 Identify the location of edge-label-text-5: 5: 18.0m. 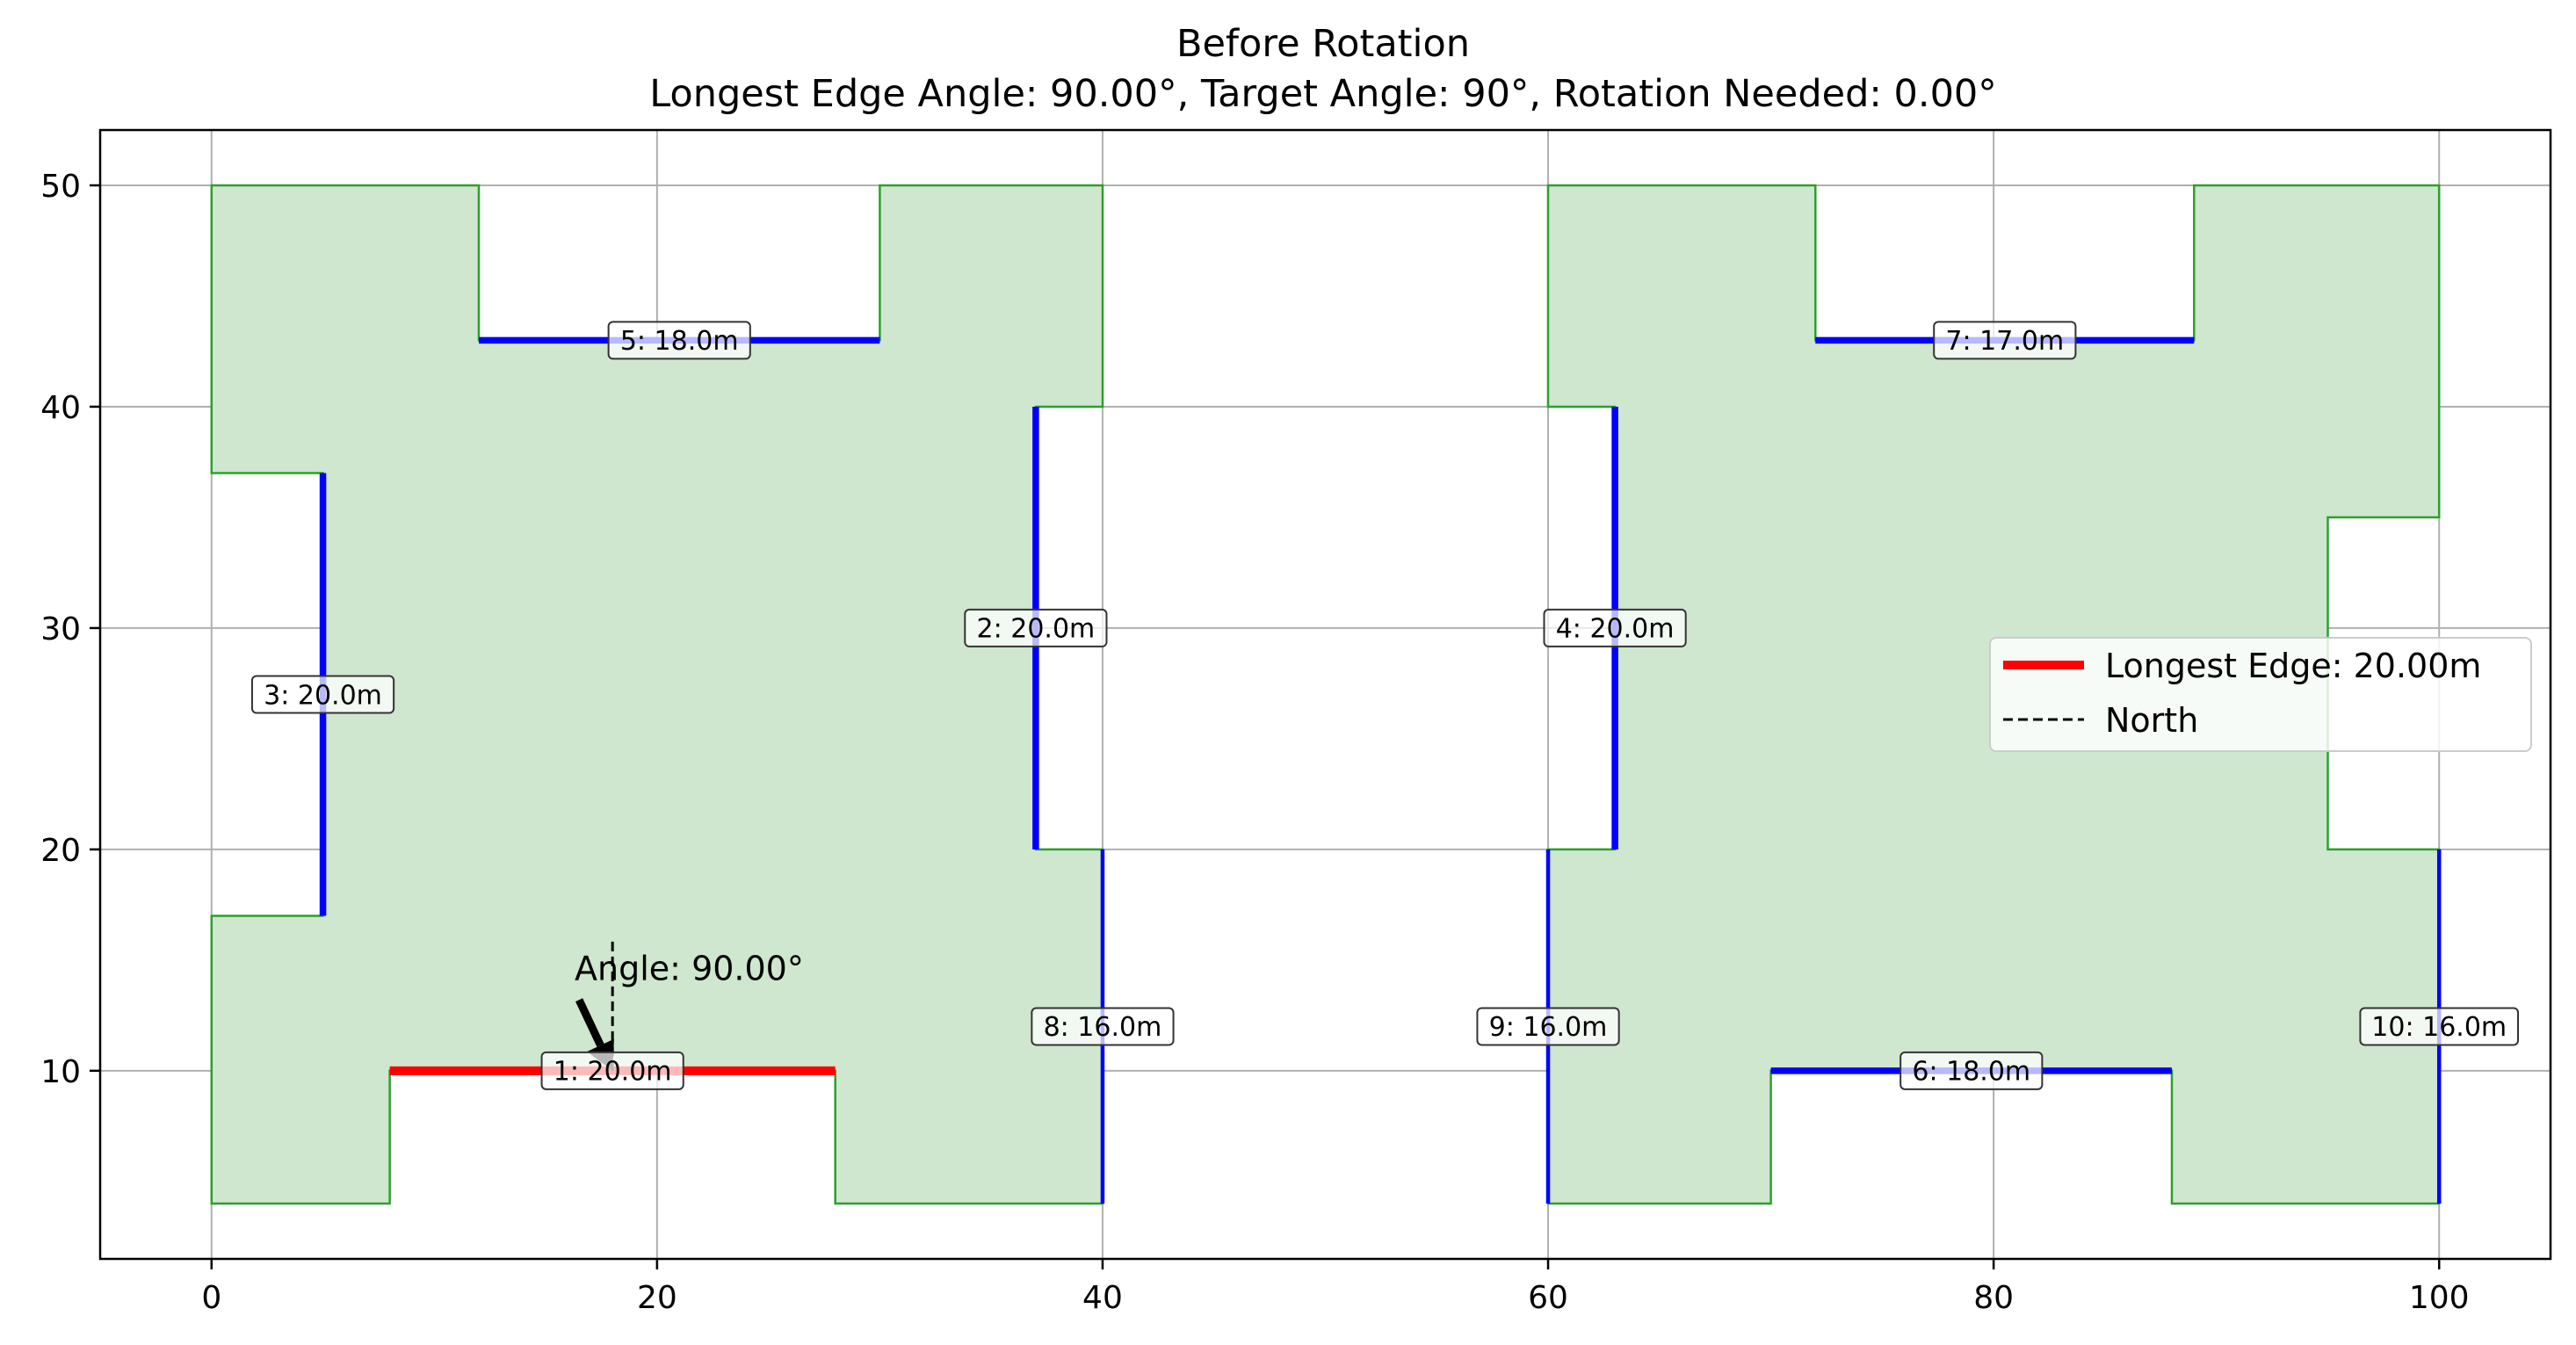
(679, 341).